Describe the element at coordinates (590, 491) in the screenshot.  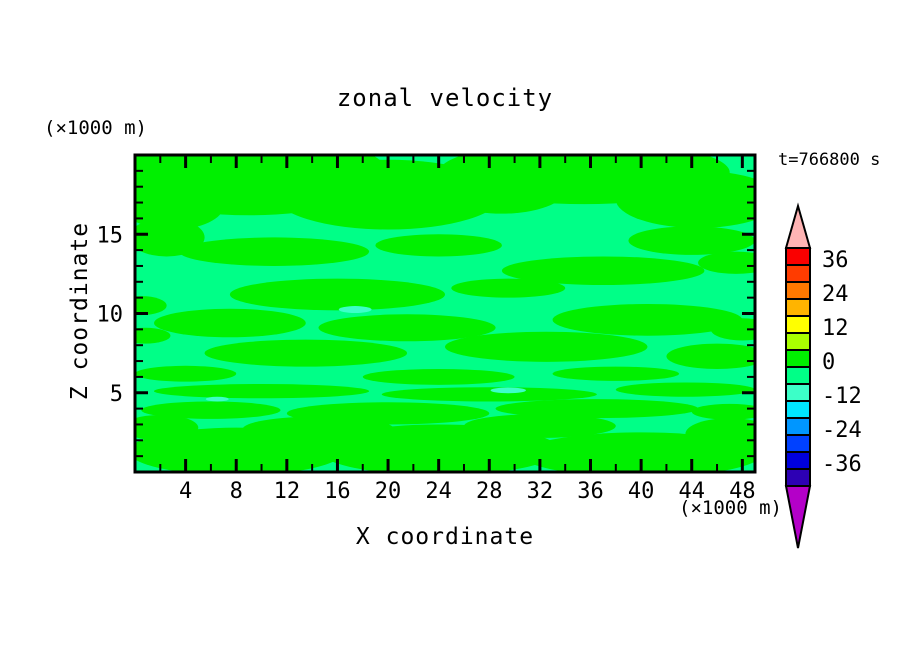
I see `x-tick-label: 36` at that location.